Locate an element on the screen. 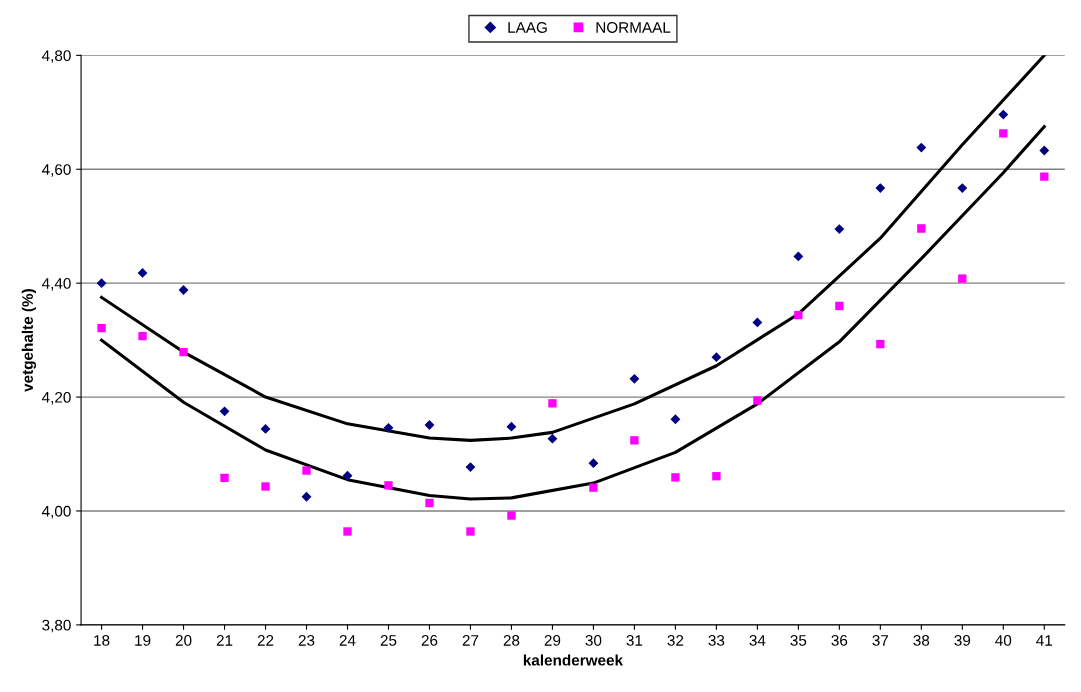 The image size is (1081, 692). x-tick-label: 26 is located at coordinates (429, 640).